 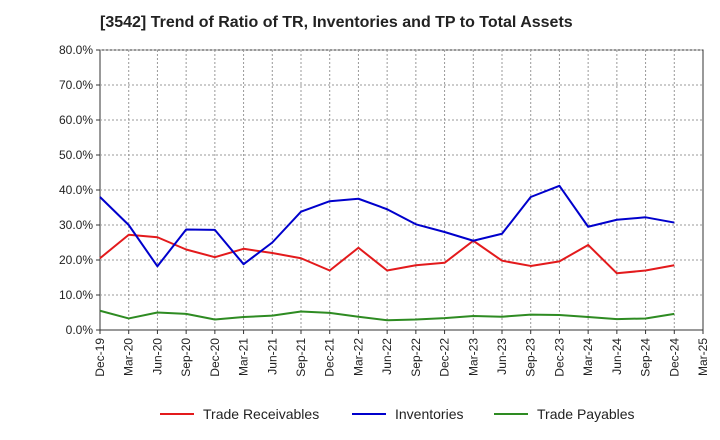 I want to click on x-tick-label: Sep-21, so click(x=301, y=357).